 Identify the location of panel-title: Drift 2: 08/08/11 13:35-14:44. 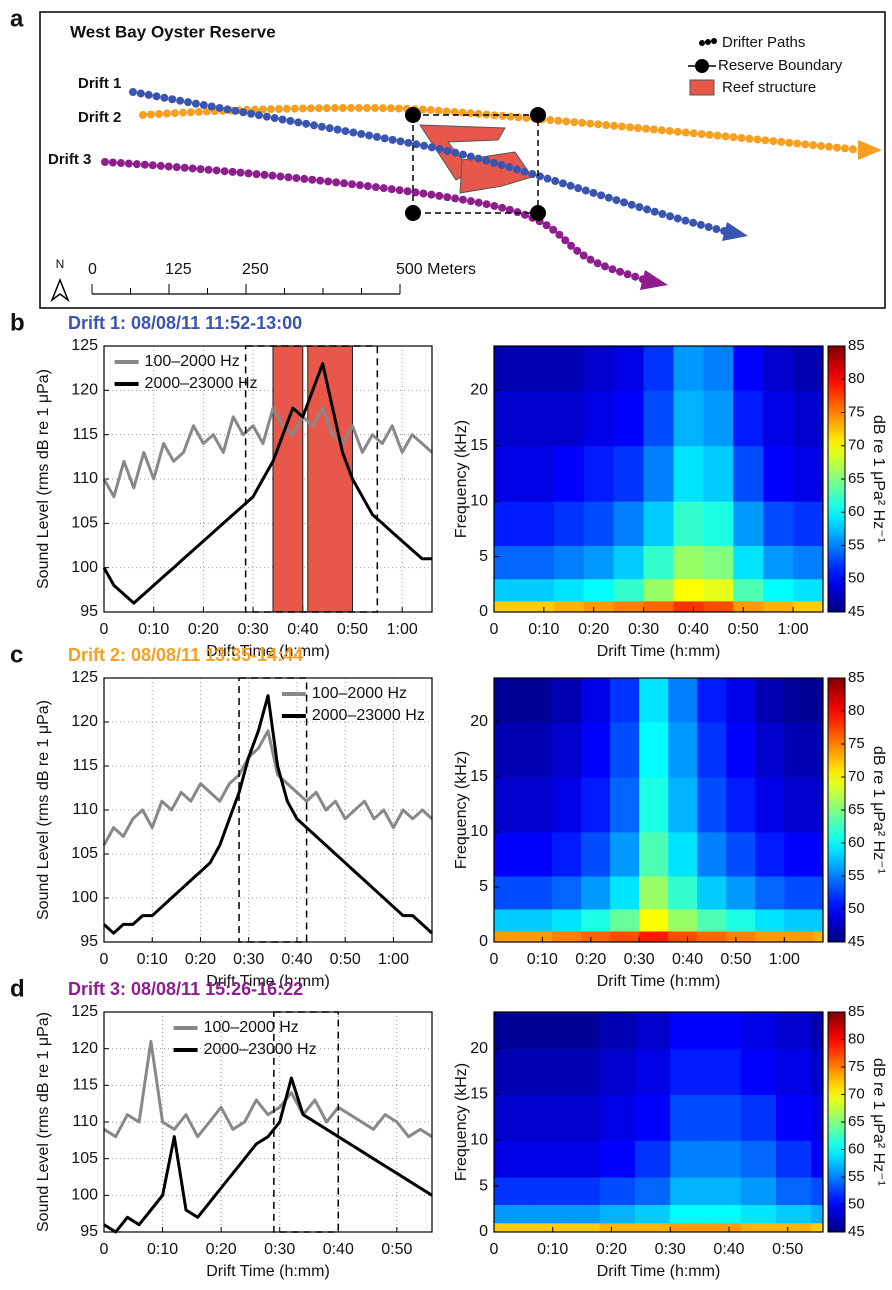
(185, 655).